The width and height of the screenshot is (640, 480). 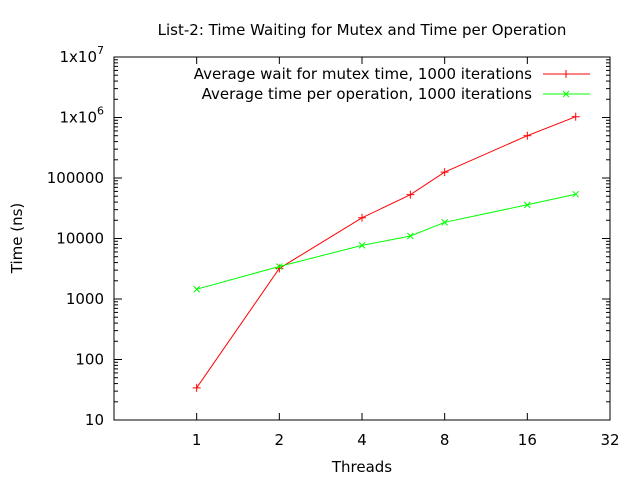 I want to click on x-tick-label: 1, so click(x=197, y=440).